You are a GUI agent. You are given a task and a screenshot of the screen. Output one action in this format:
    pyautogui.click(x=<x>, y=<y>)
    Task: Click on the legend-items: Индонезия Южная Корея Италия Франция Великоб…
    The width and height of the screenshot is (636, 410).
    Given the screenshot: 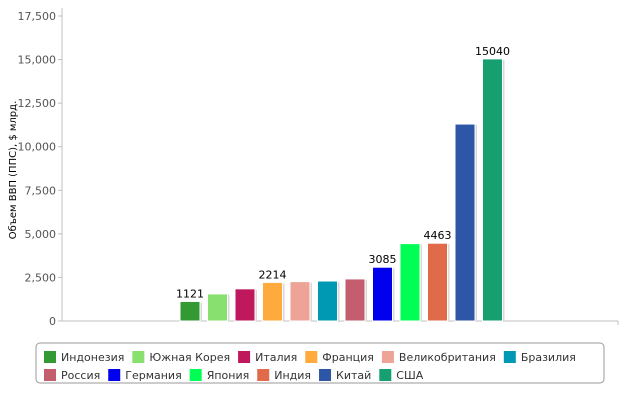 What is the action you would take?
    pyautogui.click(x=310, y=366)
    